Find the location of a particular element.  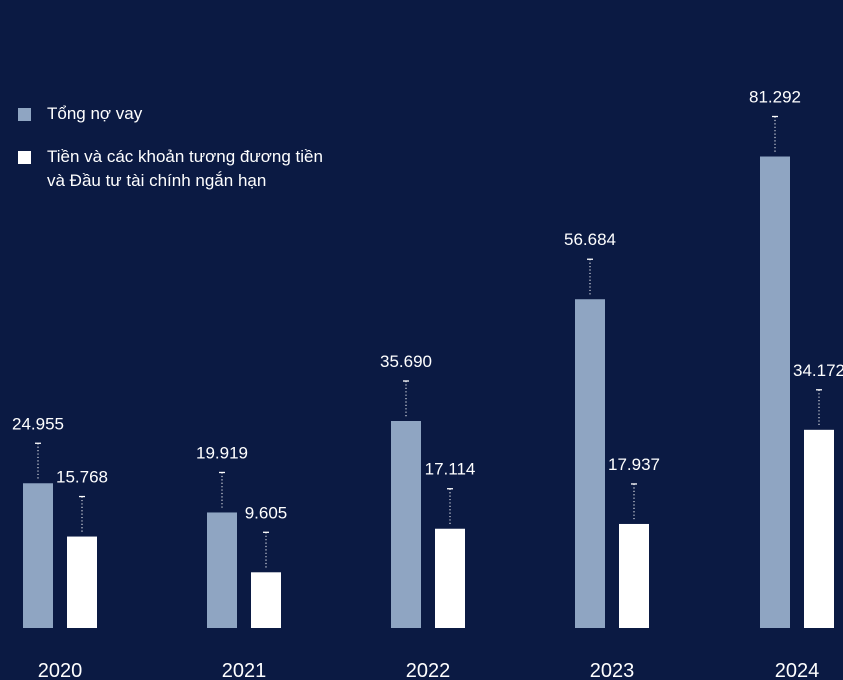

value-label-cash-2020: 15.768 is located at coordinates (82, 477).